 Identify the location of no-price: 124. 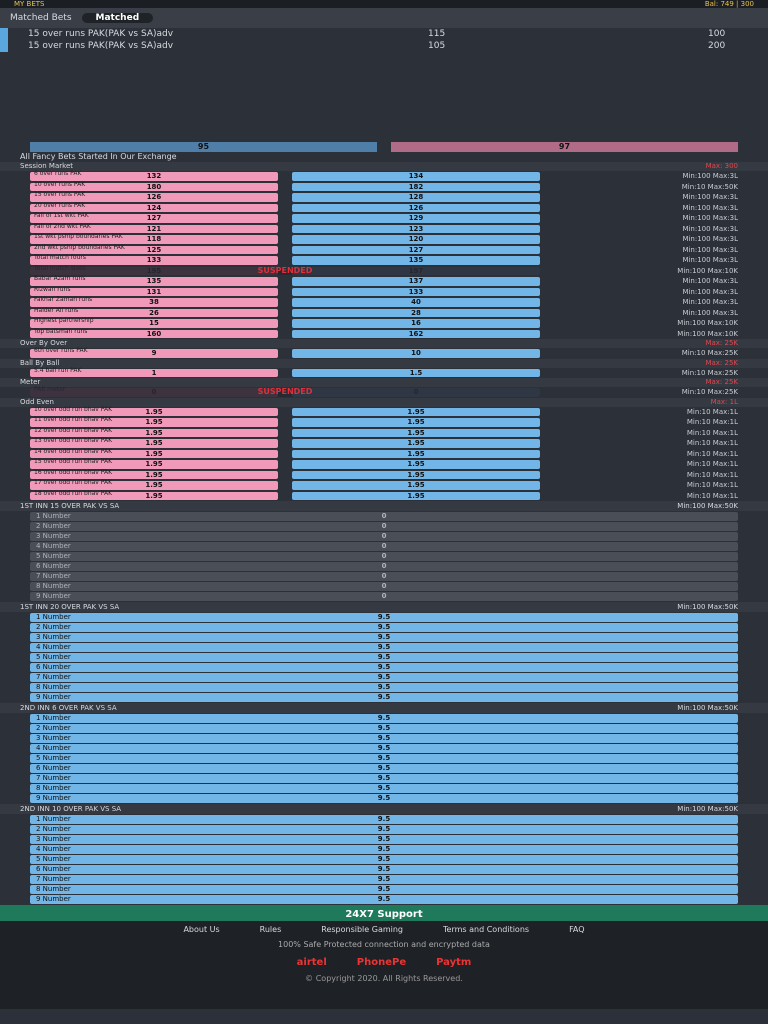
(154, 207).